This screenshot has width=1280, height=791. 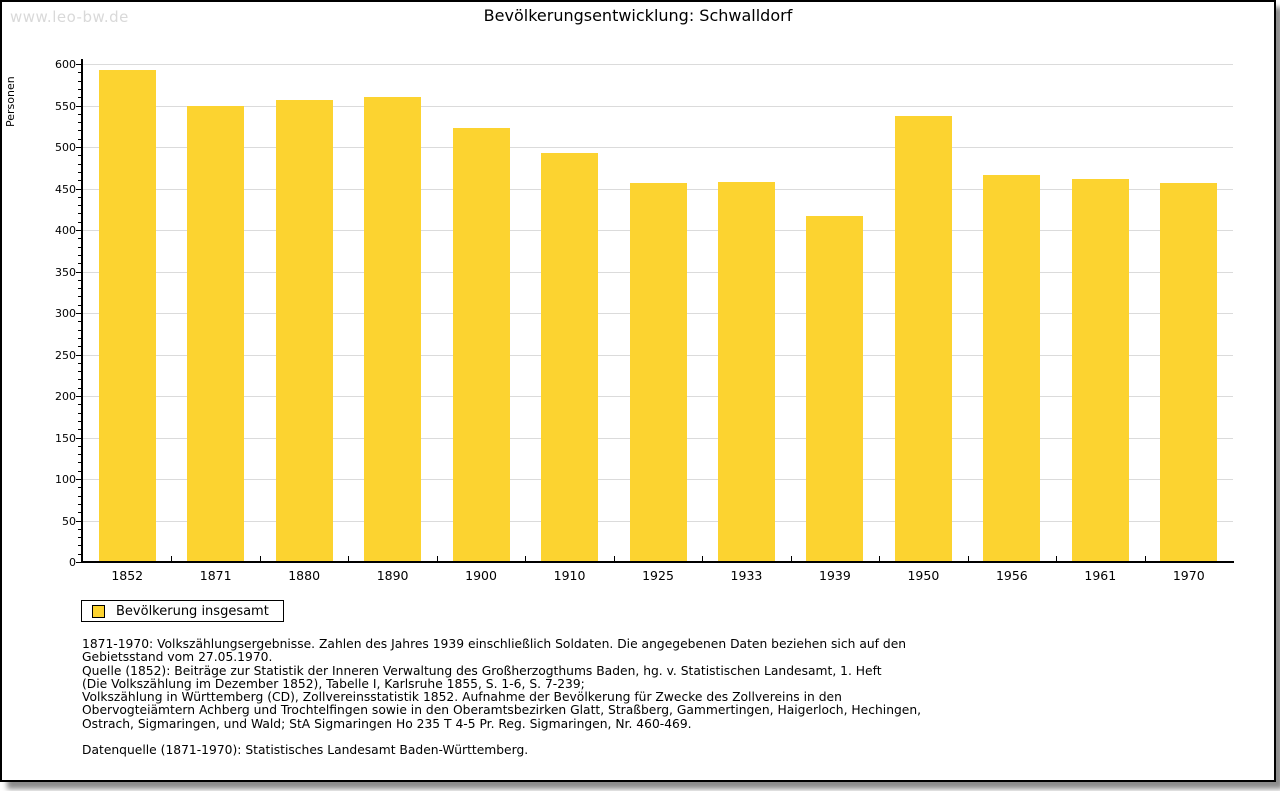 What do you see at coordinates (657, 562) in the screenshot?
I see `x-axis-line` at bounding box center [657, 562].